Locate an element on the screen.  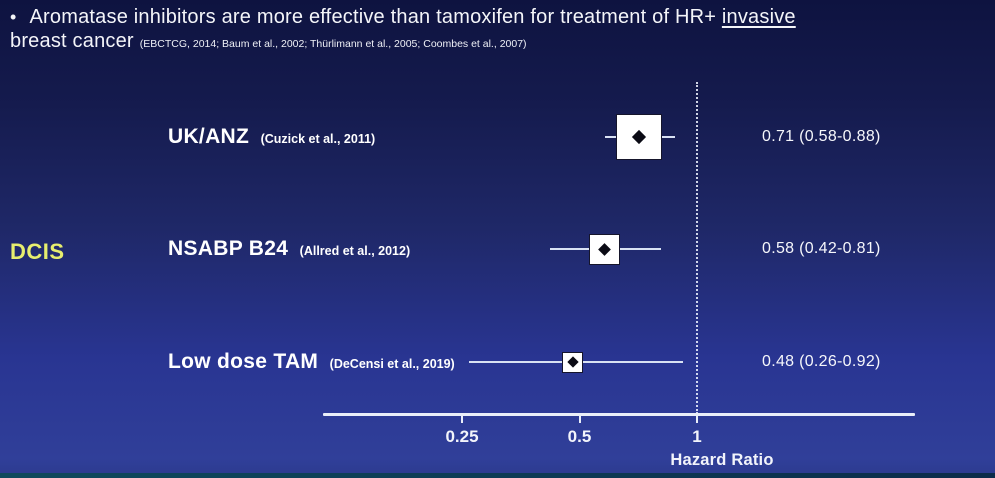
title-underlined-word: invasive is located at coordinates (758, 17).